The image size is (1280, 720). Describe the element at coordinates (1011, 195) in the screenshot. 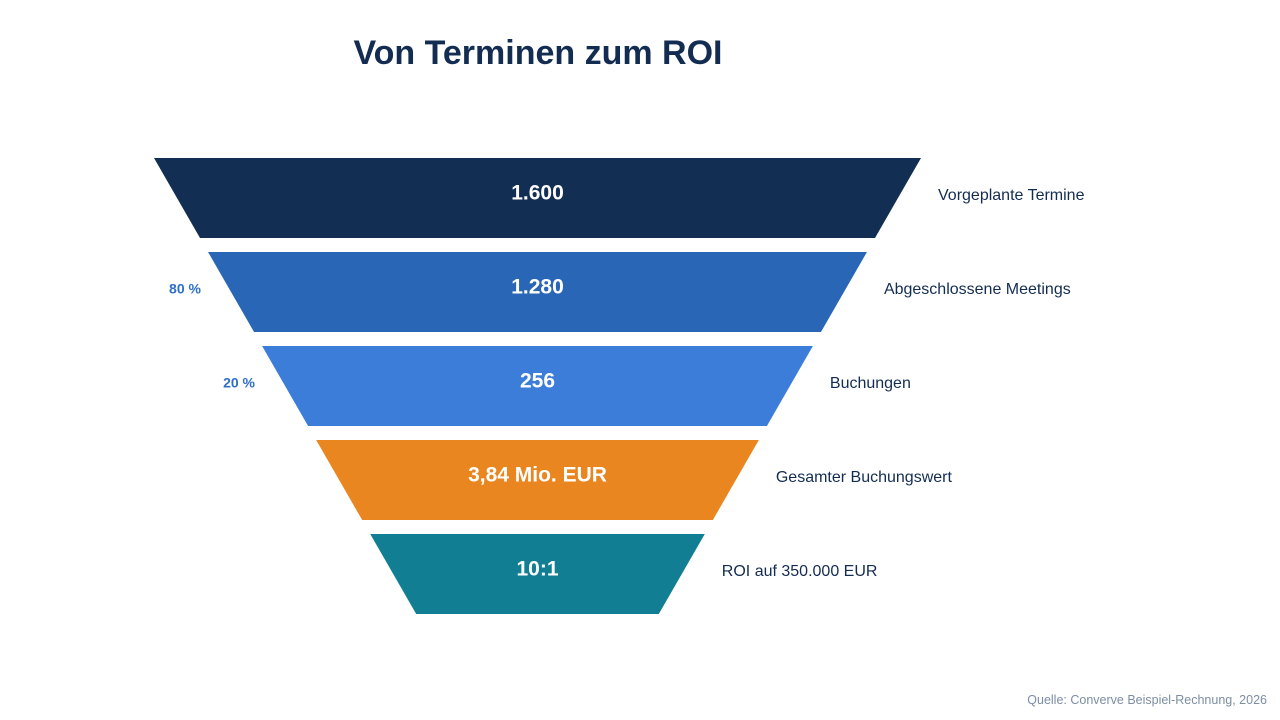

I see `stage-label-1: Vorgeplante Termine` at that location.